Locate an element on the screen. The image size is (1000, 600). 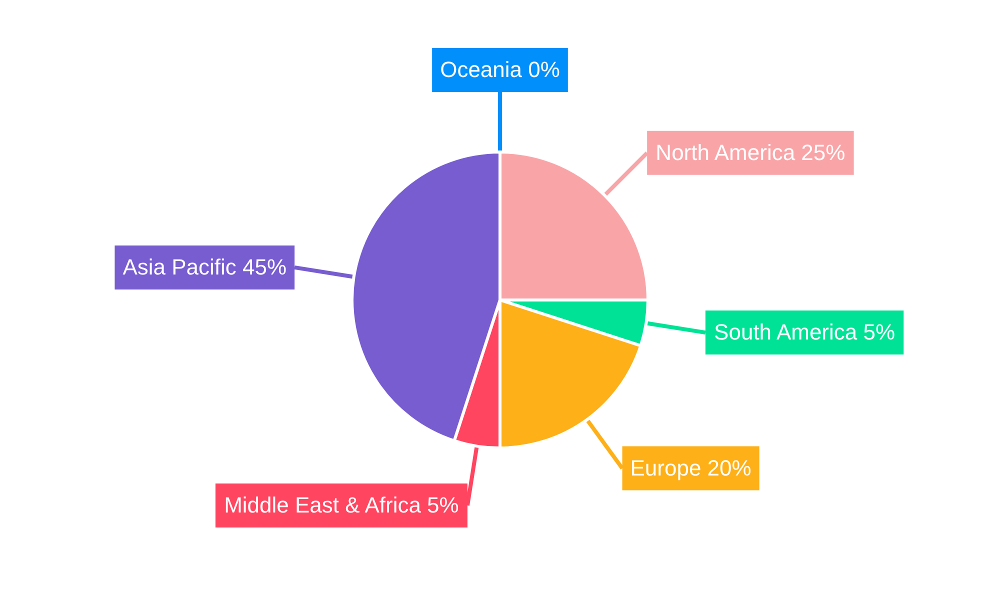
slice-label: North America 25% is located at coordinates (751, 152).